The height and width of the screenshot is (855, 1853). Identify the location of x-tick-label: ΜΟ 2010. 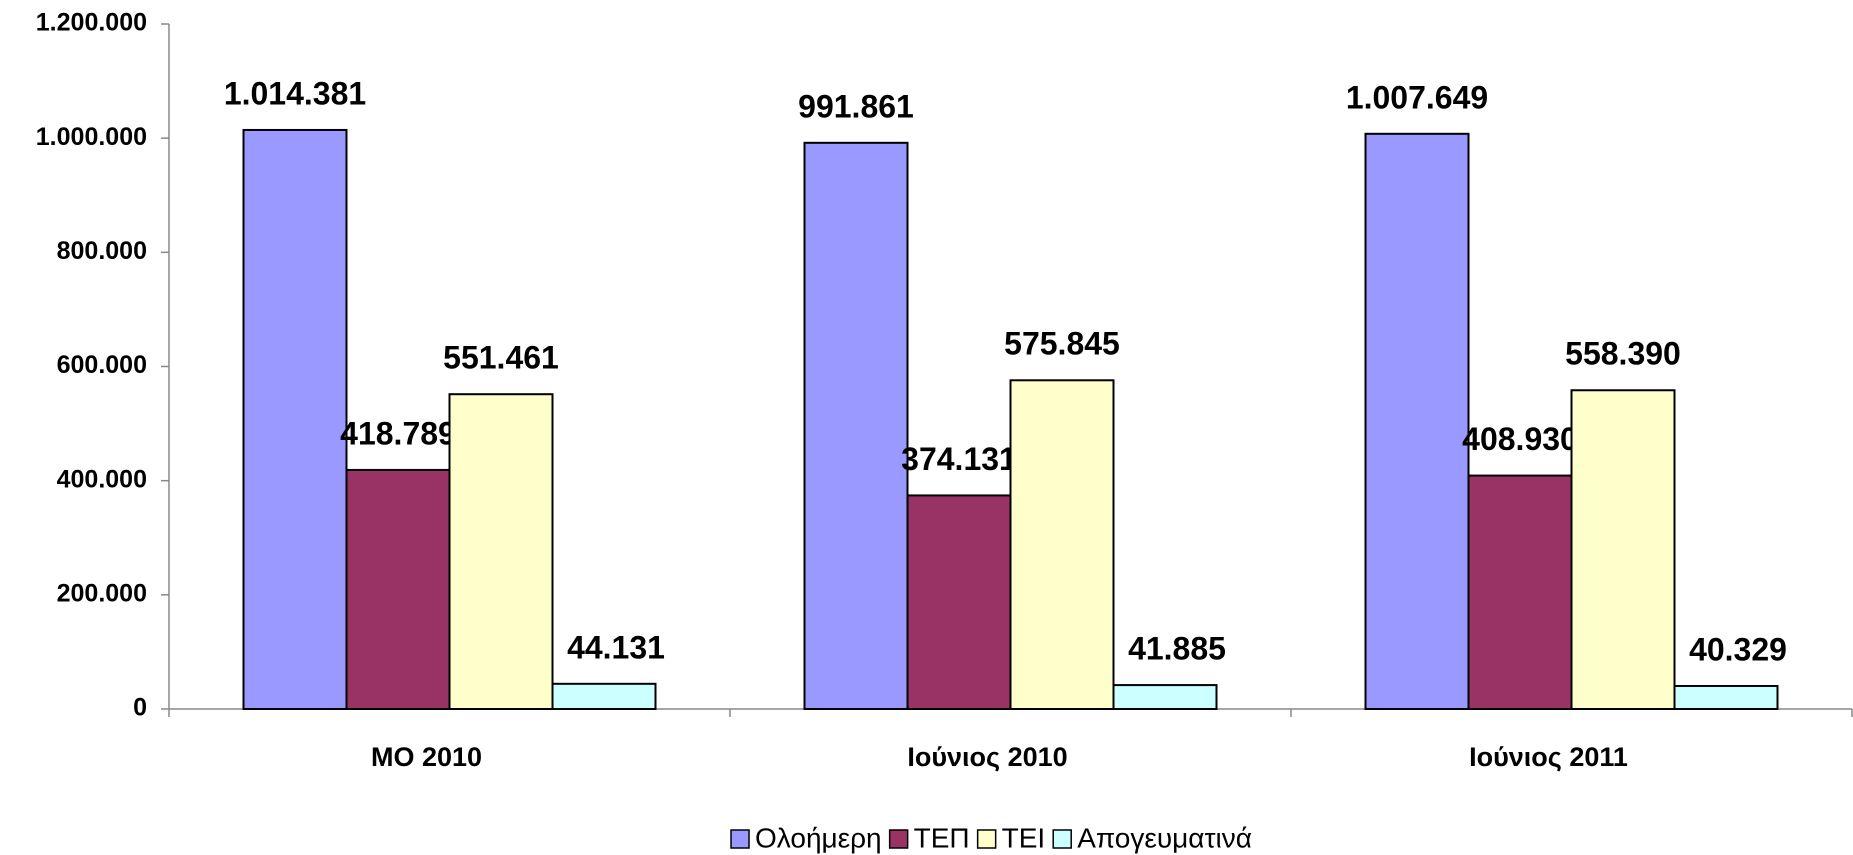
(426, 757).